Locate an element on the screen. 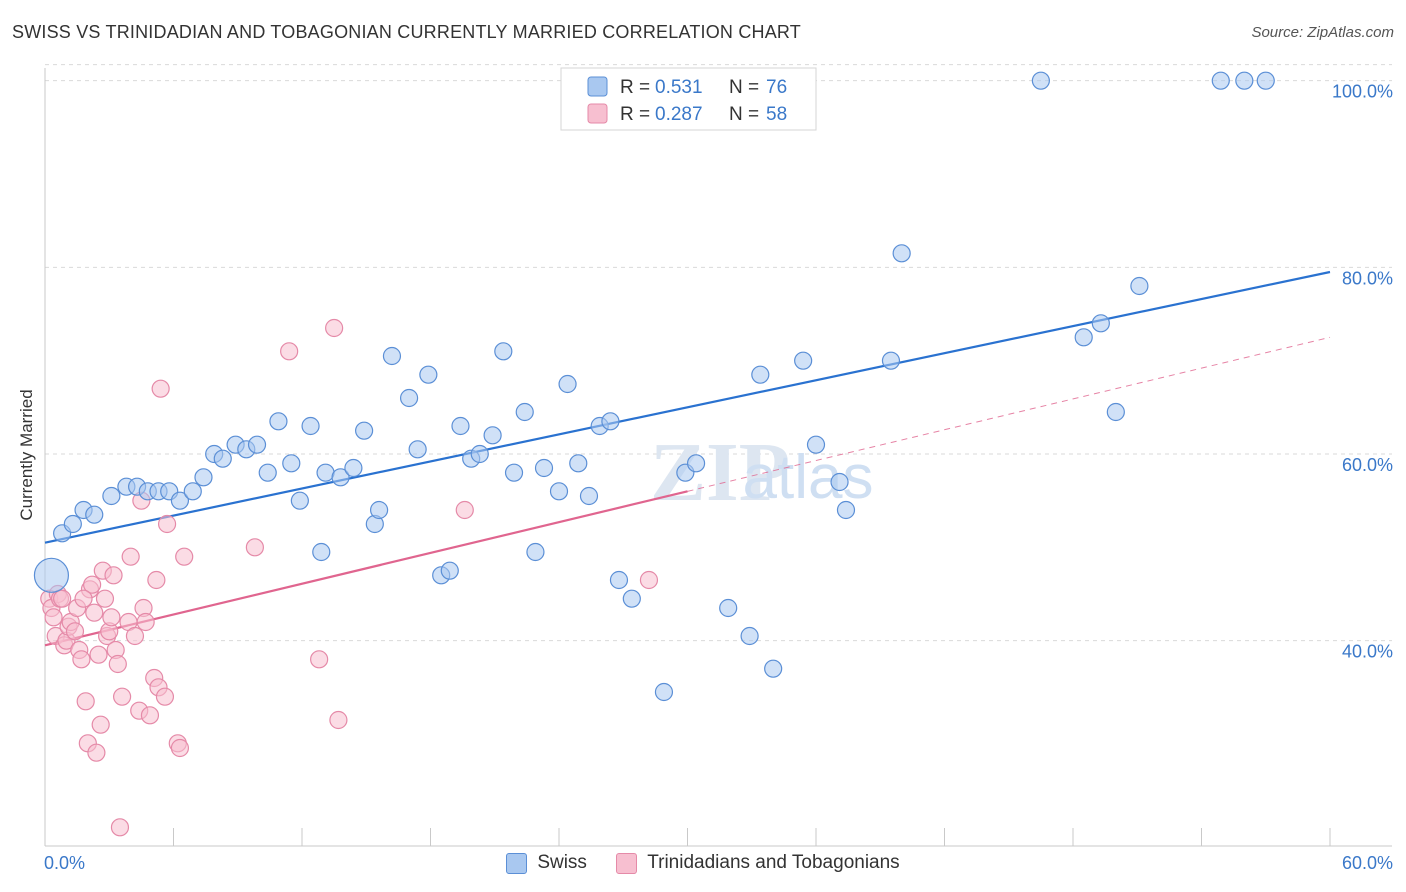 Image resolution: width=1406 pixels, height=892 pixels. legend-item-trini: Trinidadians and Tobagonians is located at coordinates (758, 863).